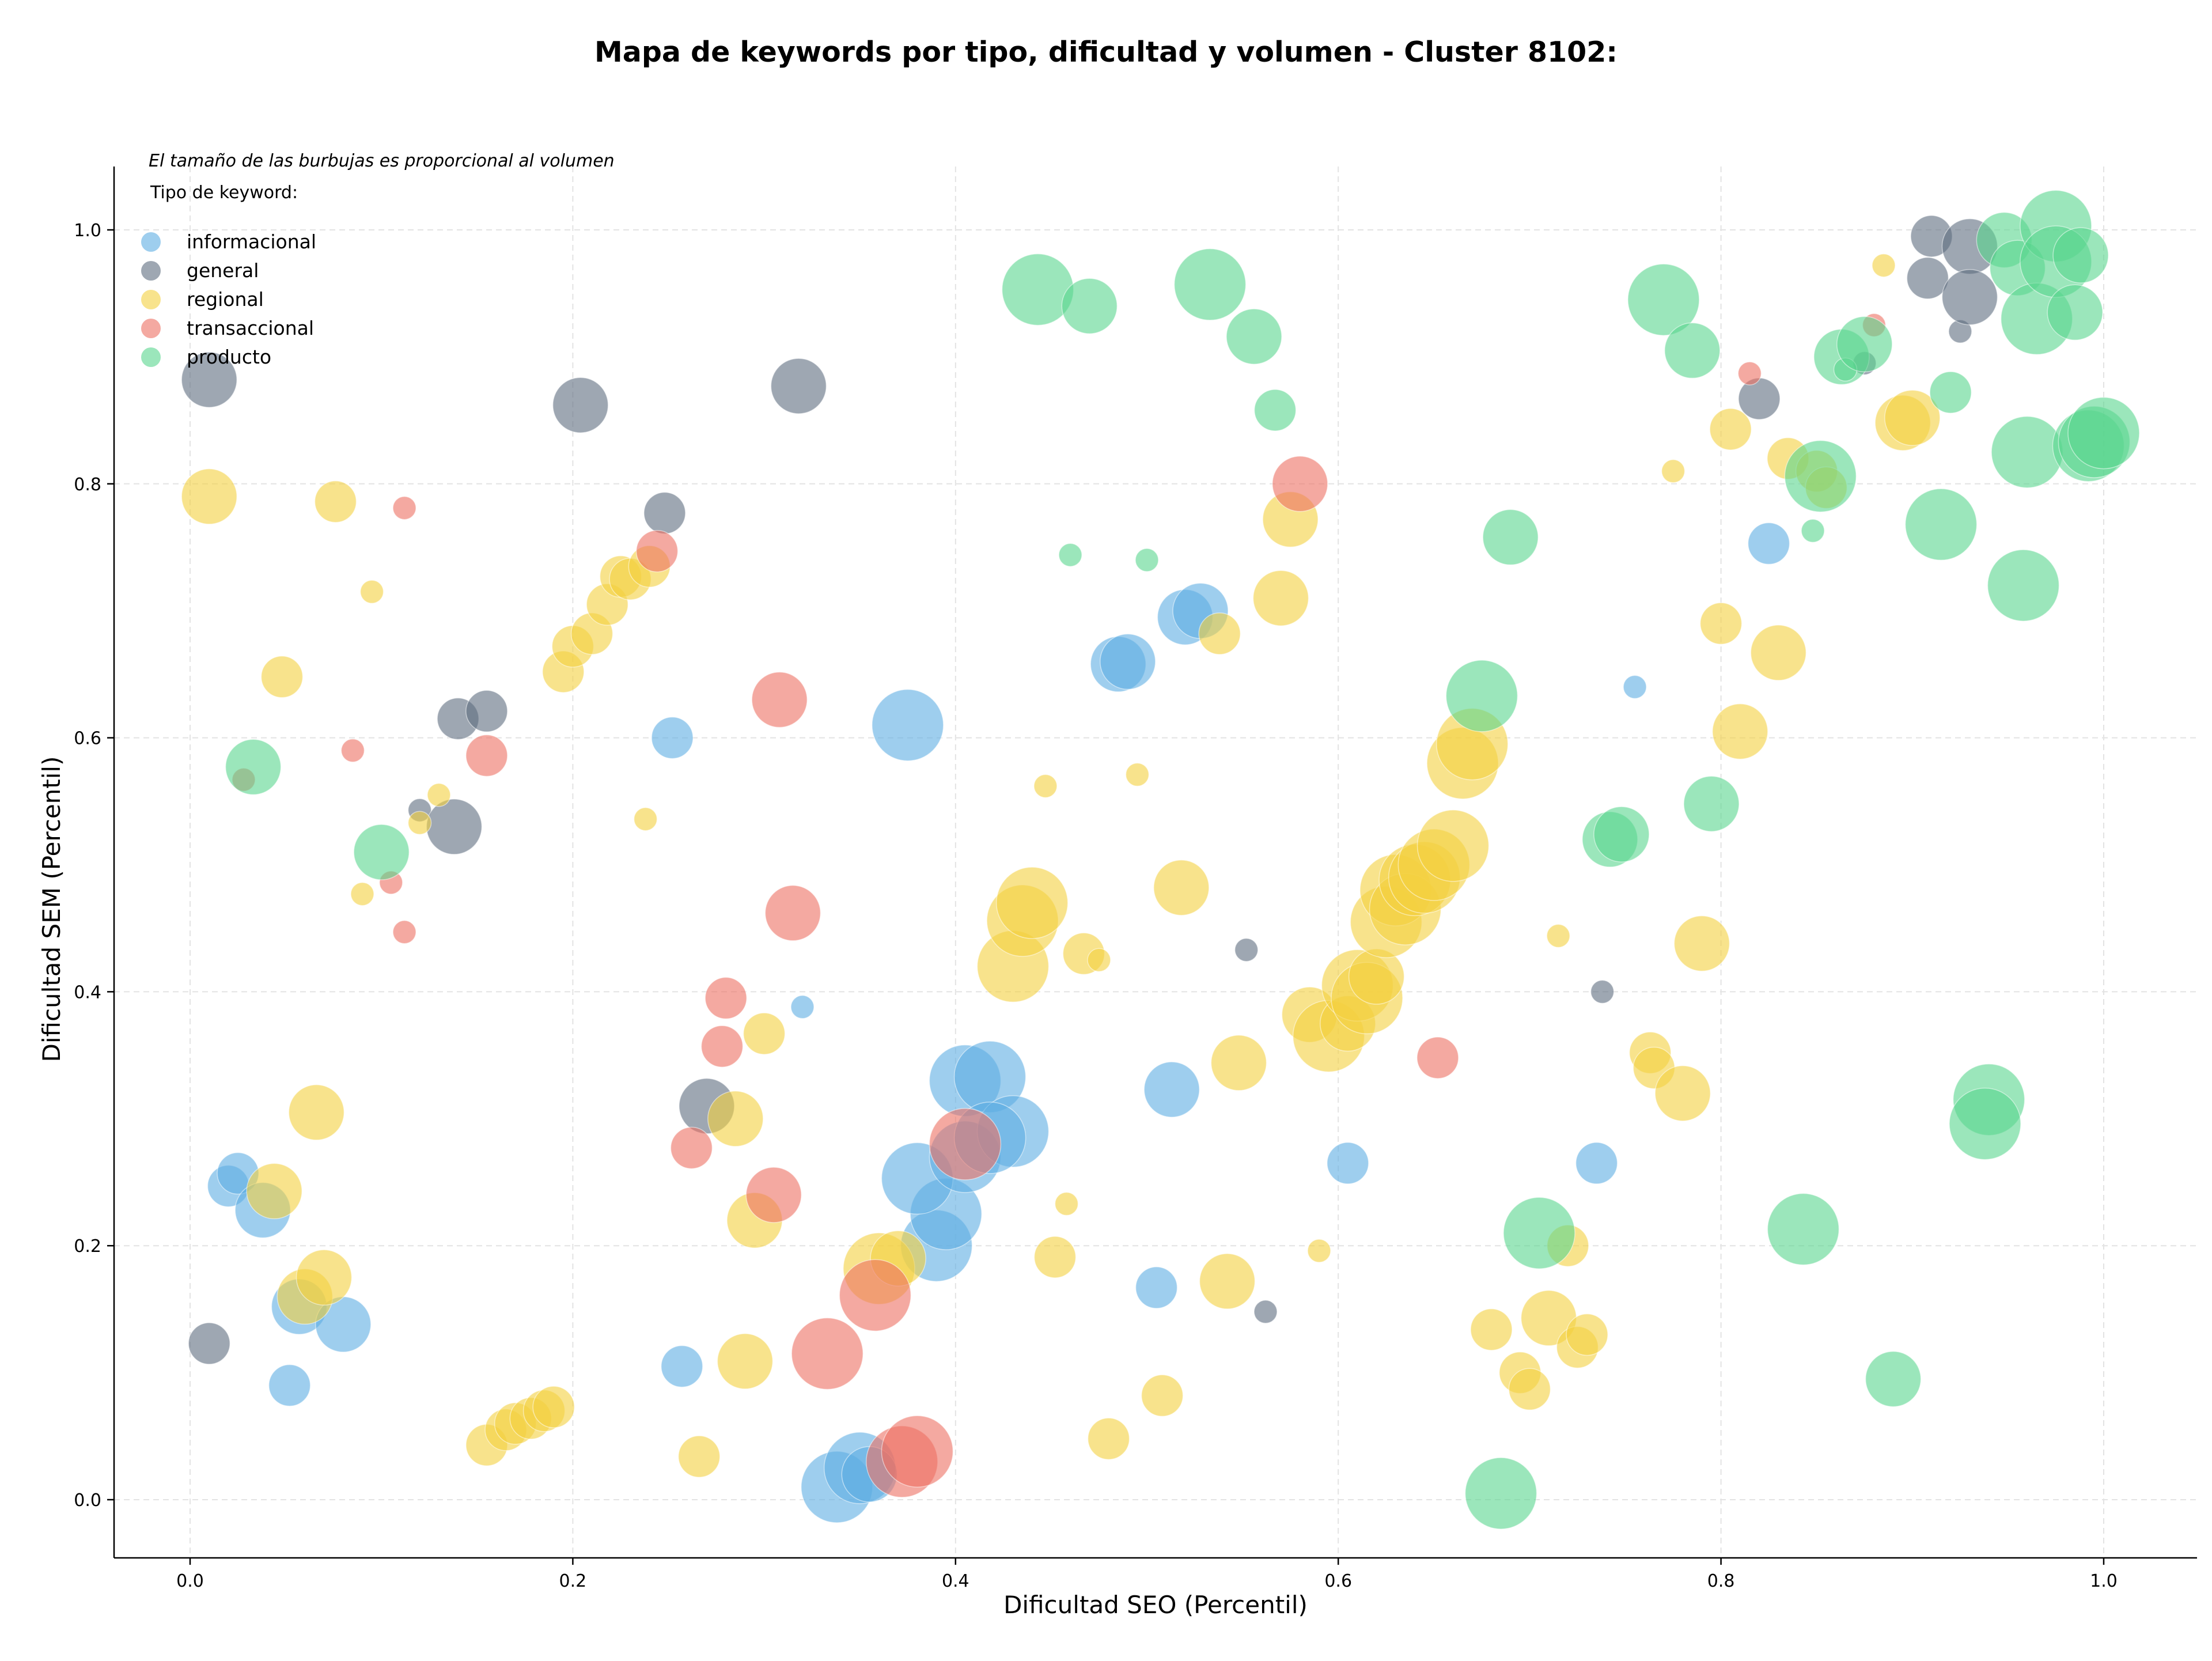 The width and height of the screenshot is (2212, 1661). Describe the element at coordinates (1155, 1605) in the screenshot. I see `x-axis-label: Dificultad SEO (Percentil)` at that location.